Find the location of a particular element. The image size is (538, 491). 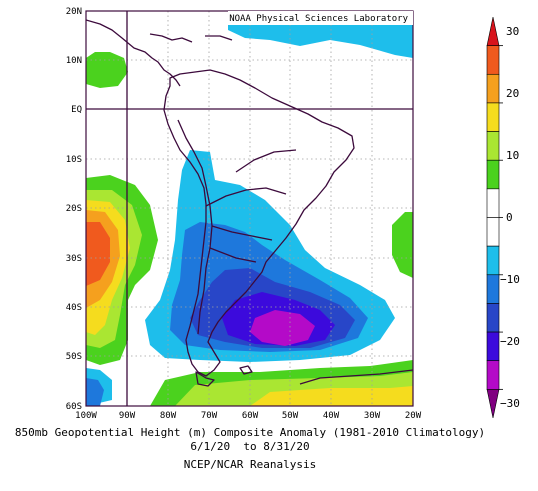

lon-label: 50W is located at coordinates (290, 416).